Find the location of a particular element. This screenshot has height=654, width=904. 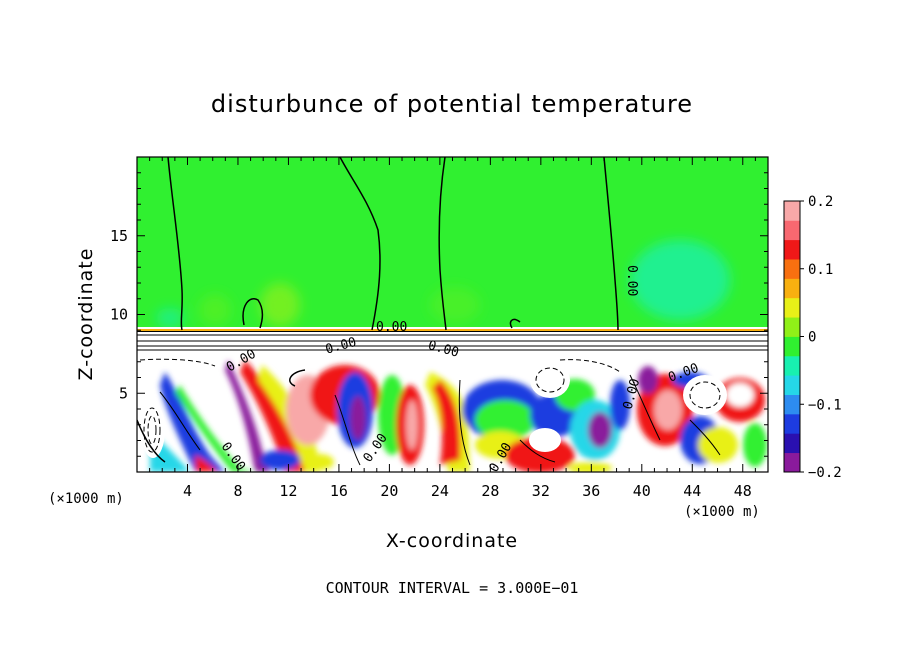

colorbar is located at coordinates (792, 337).